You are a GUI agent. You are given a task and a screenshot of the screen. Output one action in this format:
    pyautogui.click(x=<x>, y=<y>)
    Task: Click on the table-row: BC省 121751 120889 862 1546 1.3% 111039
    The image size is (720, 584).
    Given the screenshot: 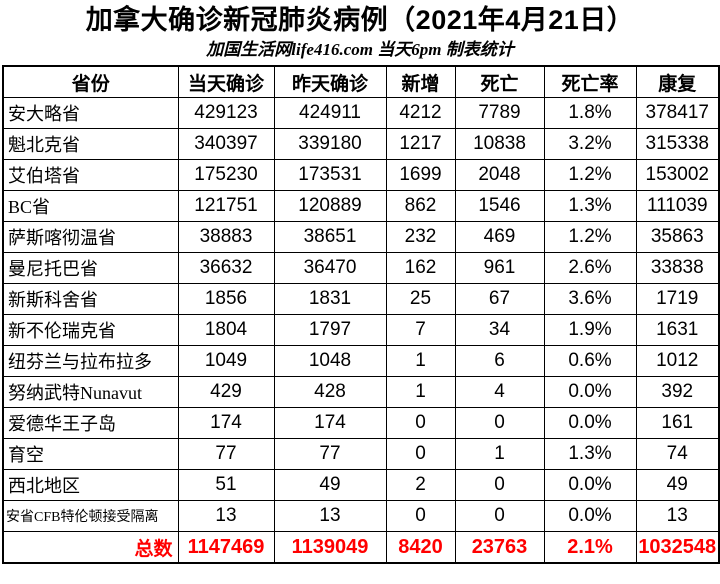 What is the action you would take?
    pyautogui.click(x=361, y=206)
    